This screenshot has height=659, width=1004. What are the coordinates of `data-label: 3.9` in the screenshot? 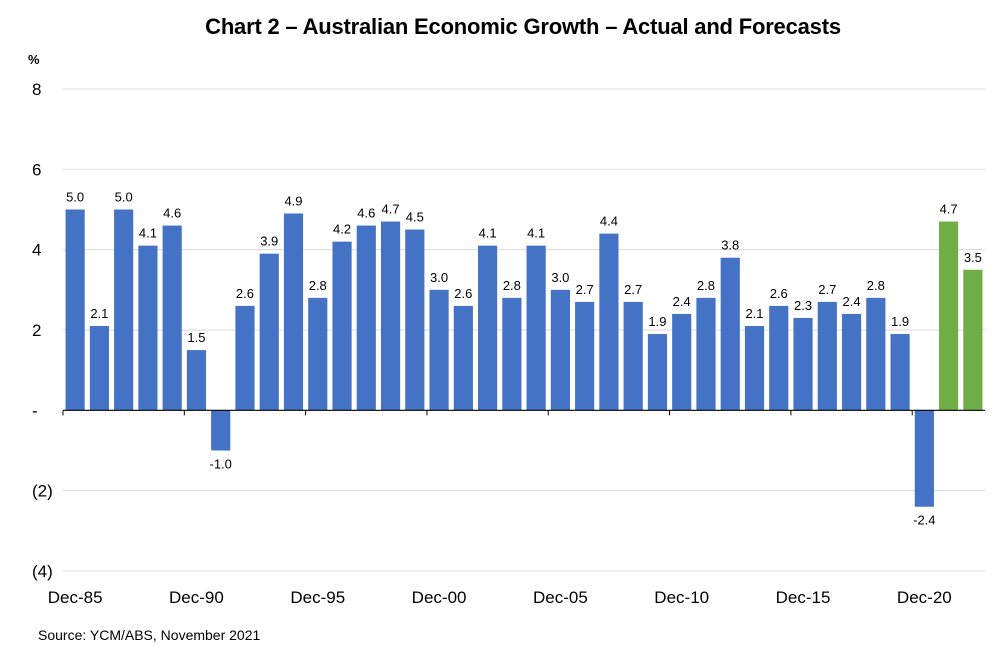 It's located at (269, 241).